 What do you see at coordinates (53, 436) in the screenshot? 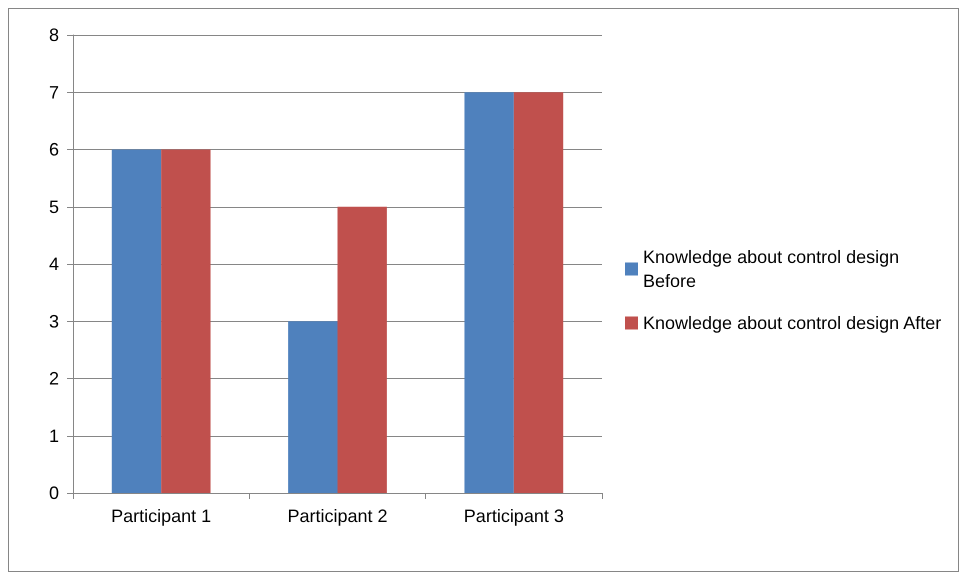
I see `y-tick-label: 1` at bounding box center [53, 436].